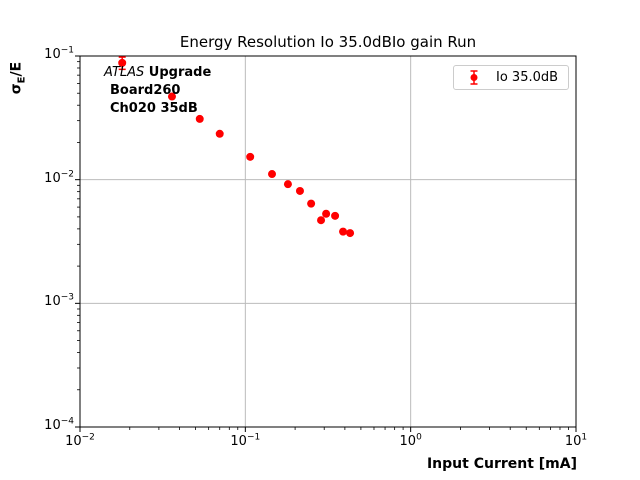 This screenshot has height=480, width=640. What do you see at coordinates (178, 72) in the screenshot?
I see `annotation-text: Upgrade` at bounding box center [178, 72].